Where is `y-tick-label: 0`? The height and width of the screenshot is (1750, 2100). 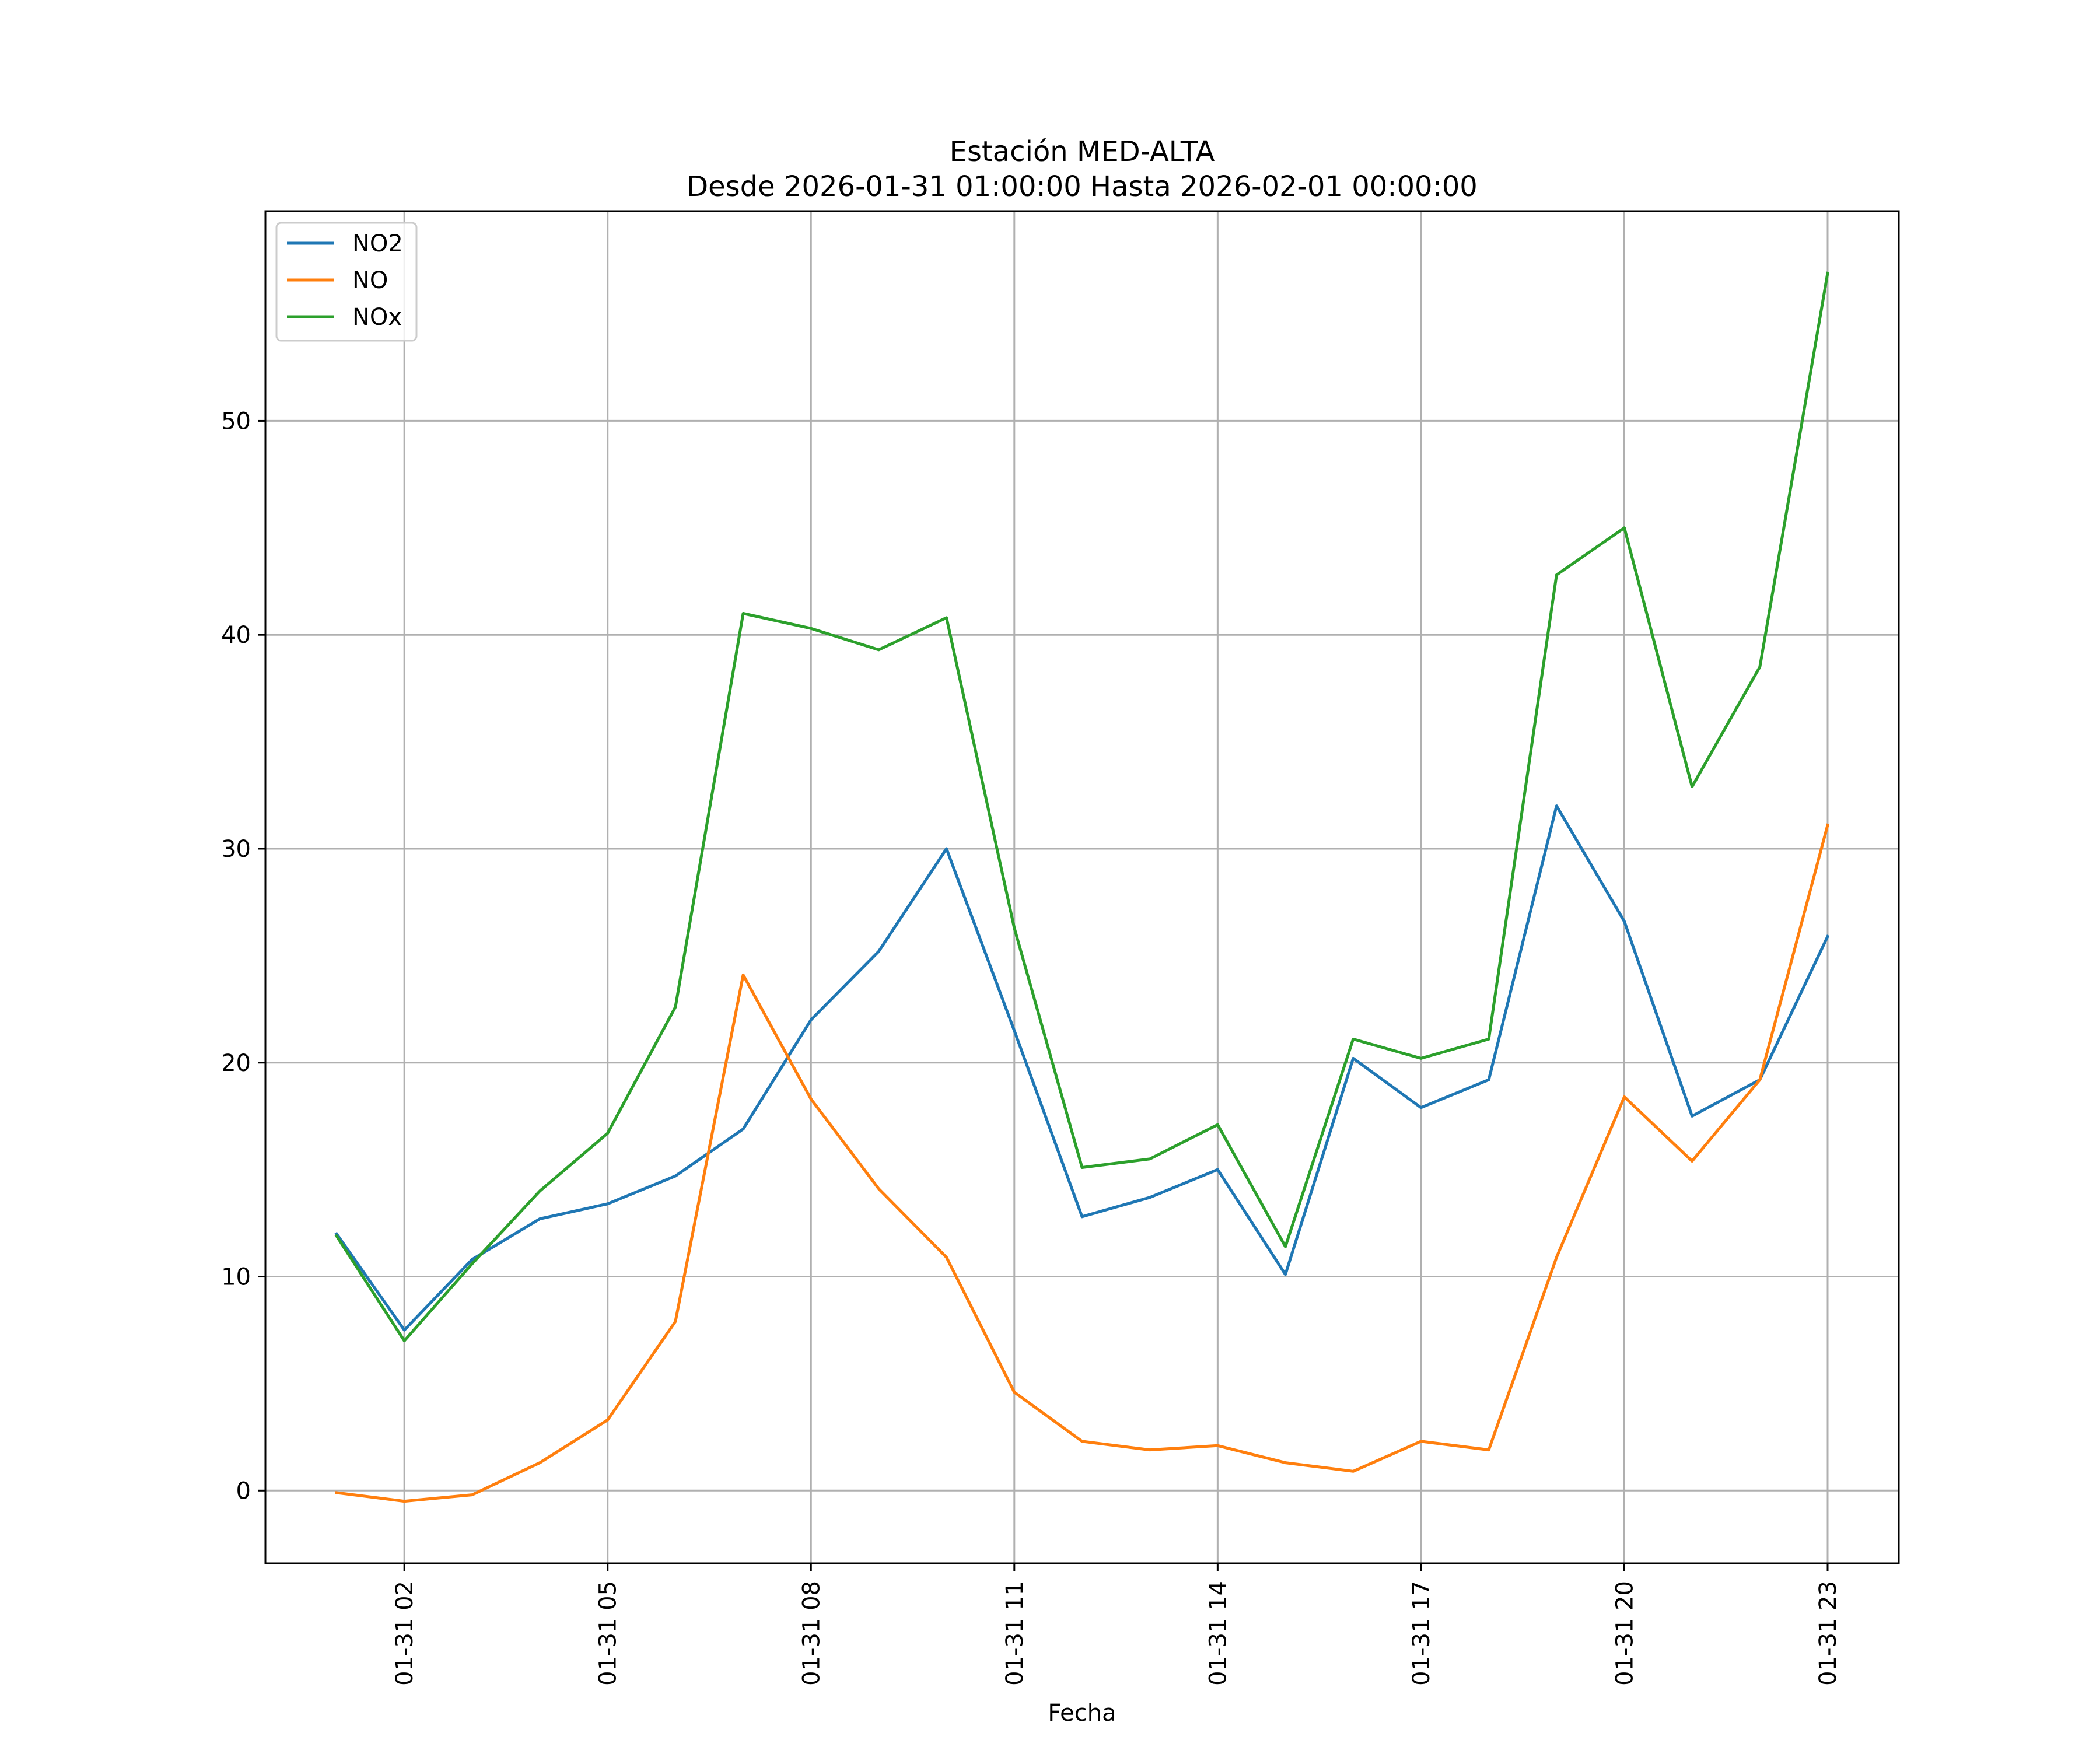
y-tick-label: 0 is located at coordinates (243, 1491).